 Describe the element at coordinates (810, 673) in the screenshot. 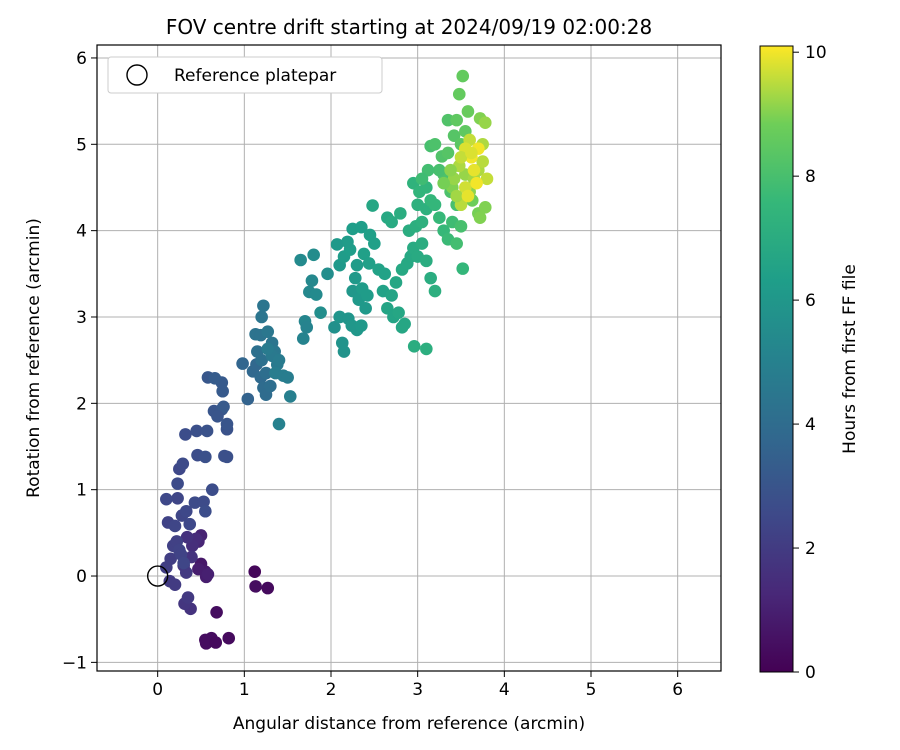

I see `colorbar-tick-label: 0` at that location.